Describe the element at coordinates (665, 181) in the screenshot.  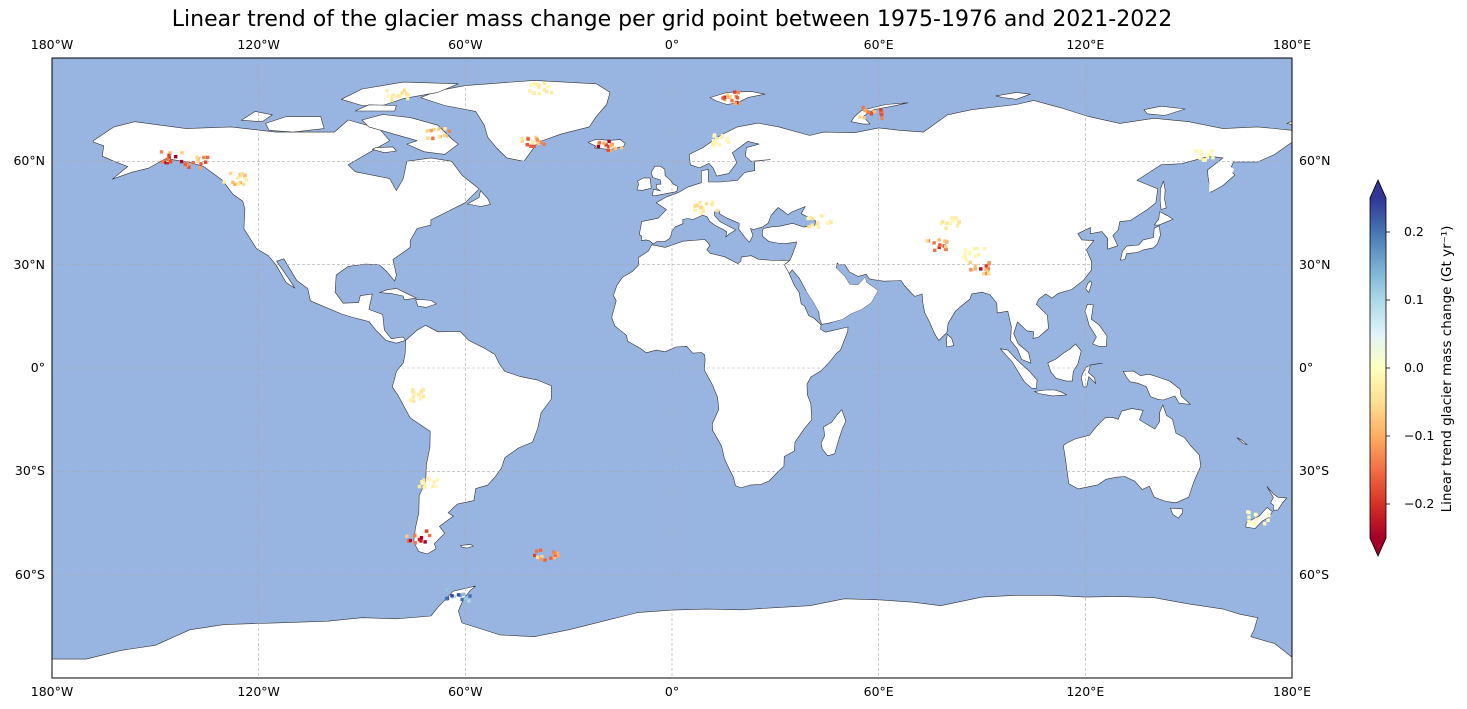
I see `land-great-britain` at that location.